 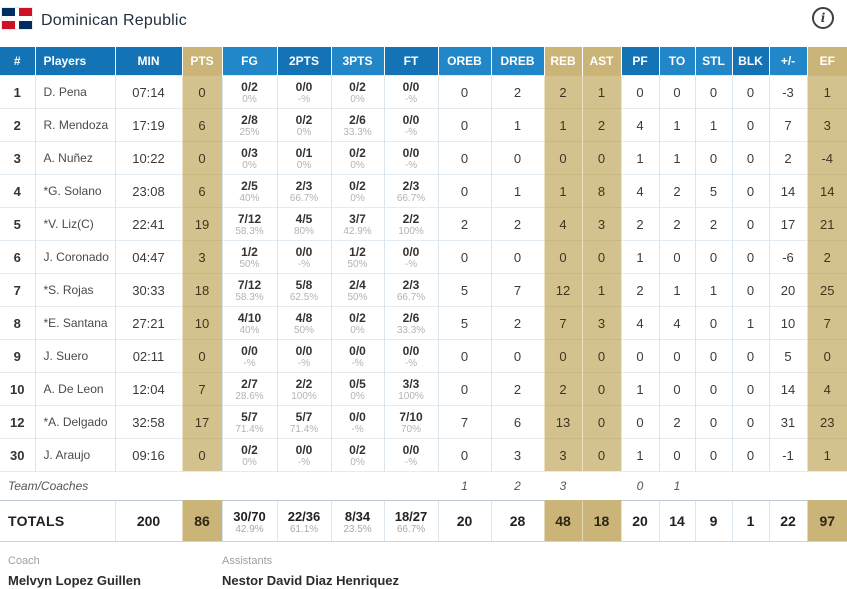 I want to click on stat-cell-fg: 4/10 40%, so click(x=249, y=323).